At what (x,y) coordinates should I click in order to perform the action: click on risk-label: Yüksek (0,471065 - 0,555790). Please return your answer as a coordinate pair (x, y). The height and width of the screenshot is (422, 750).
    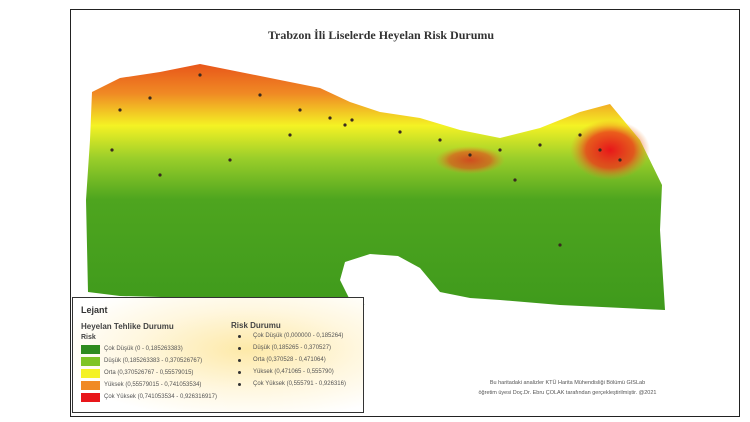
    Looking at the image, I should click on (293, 372).